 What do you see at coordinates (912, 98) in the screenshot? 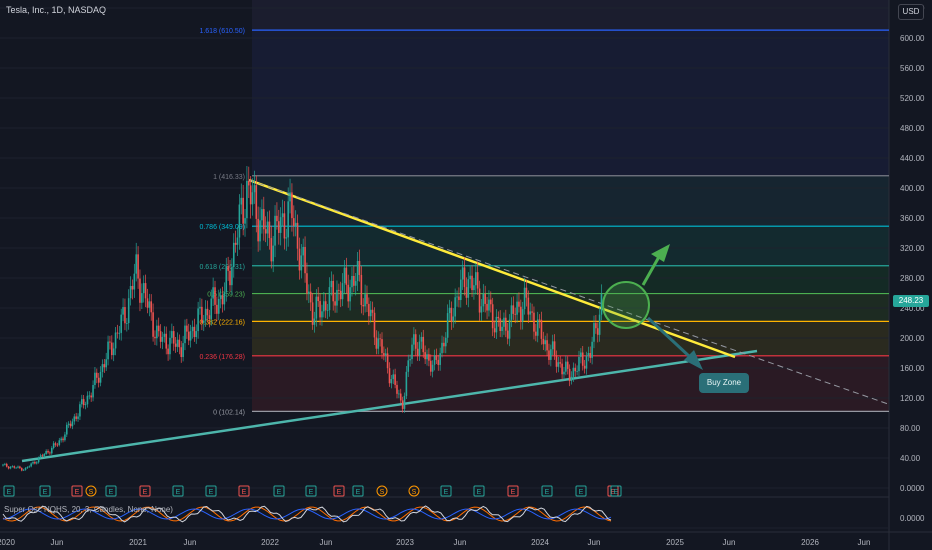
I see `y-tick-label: 520.00` at bounding box center [912, 98].